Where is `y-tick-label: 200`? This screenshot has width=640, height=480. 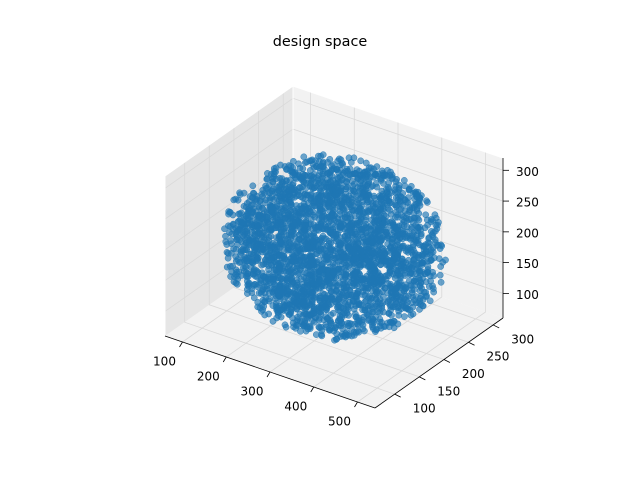 y-tick-label: 200 is located at coordinates (473, 374).